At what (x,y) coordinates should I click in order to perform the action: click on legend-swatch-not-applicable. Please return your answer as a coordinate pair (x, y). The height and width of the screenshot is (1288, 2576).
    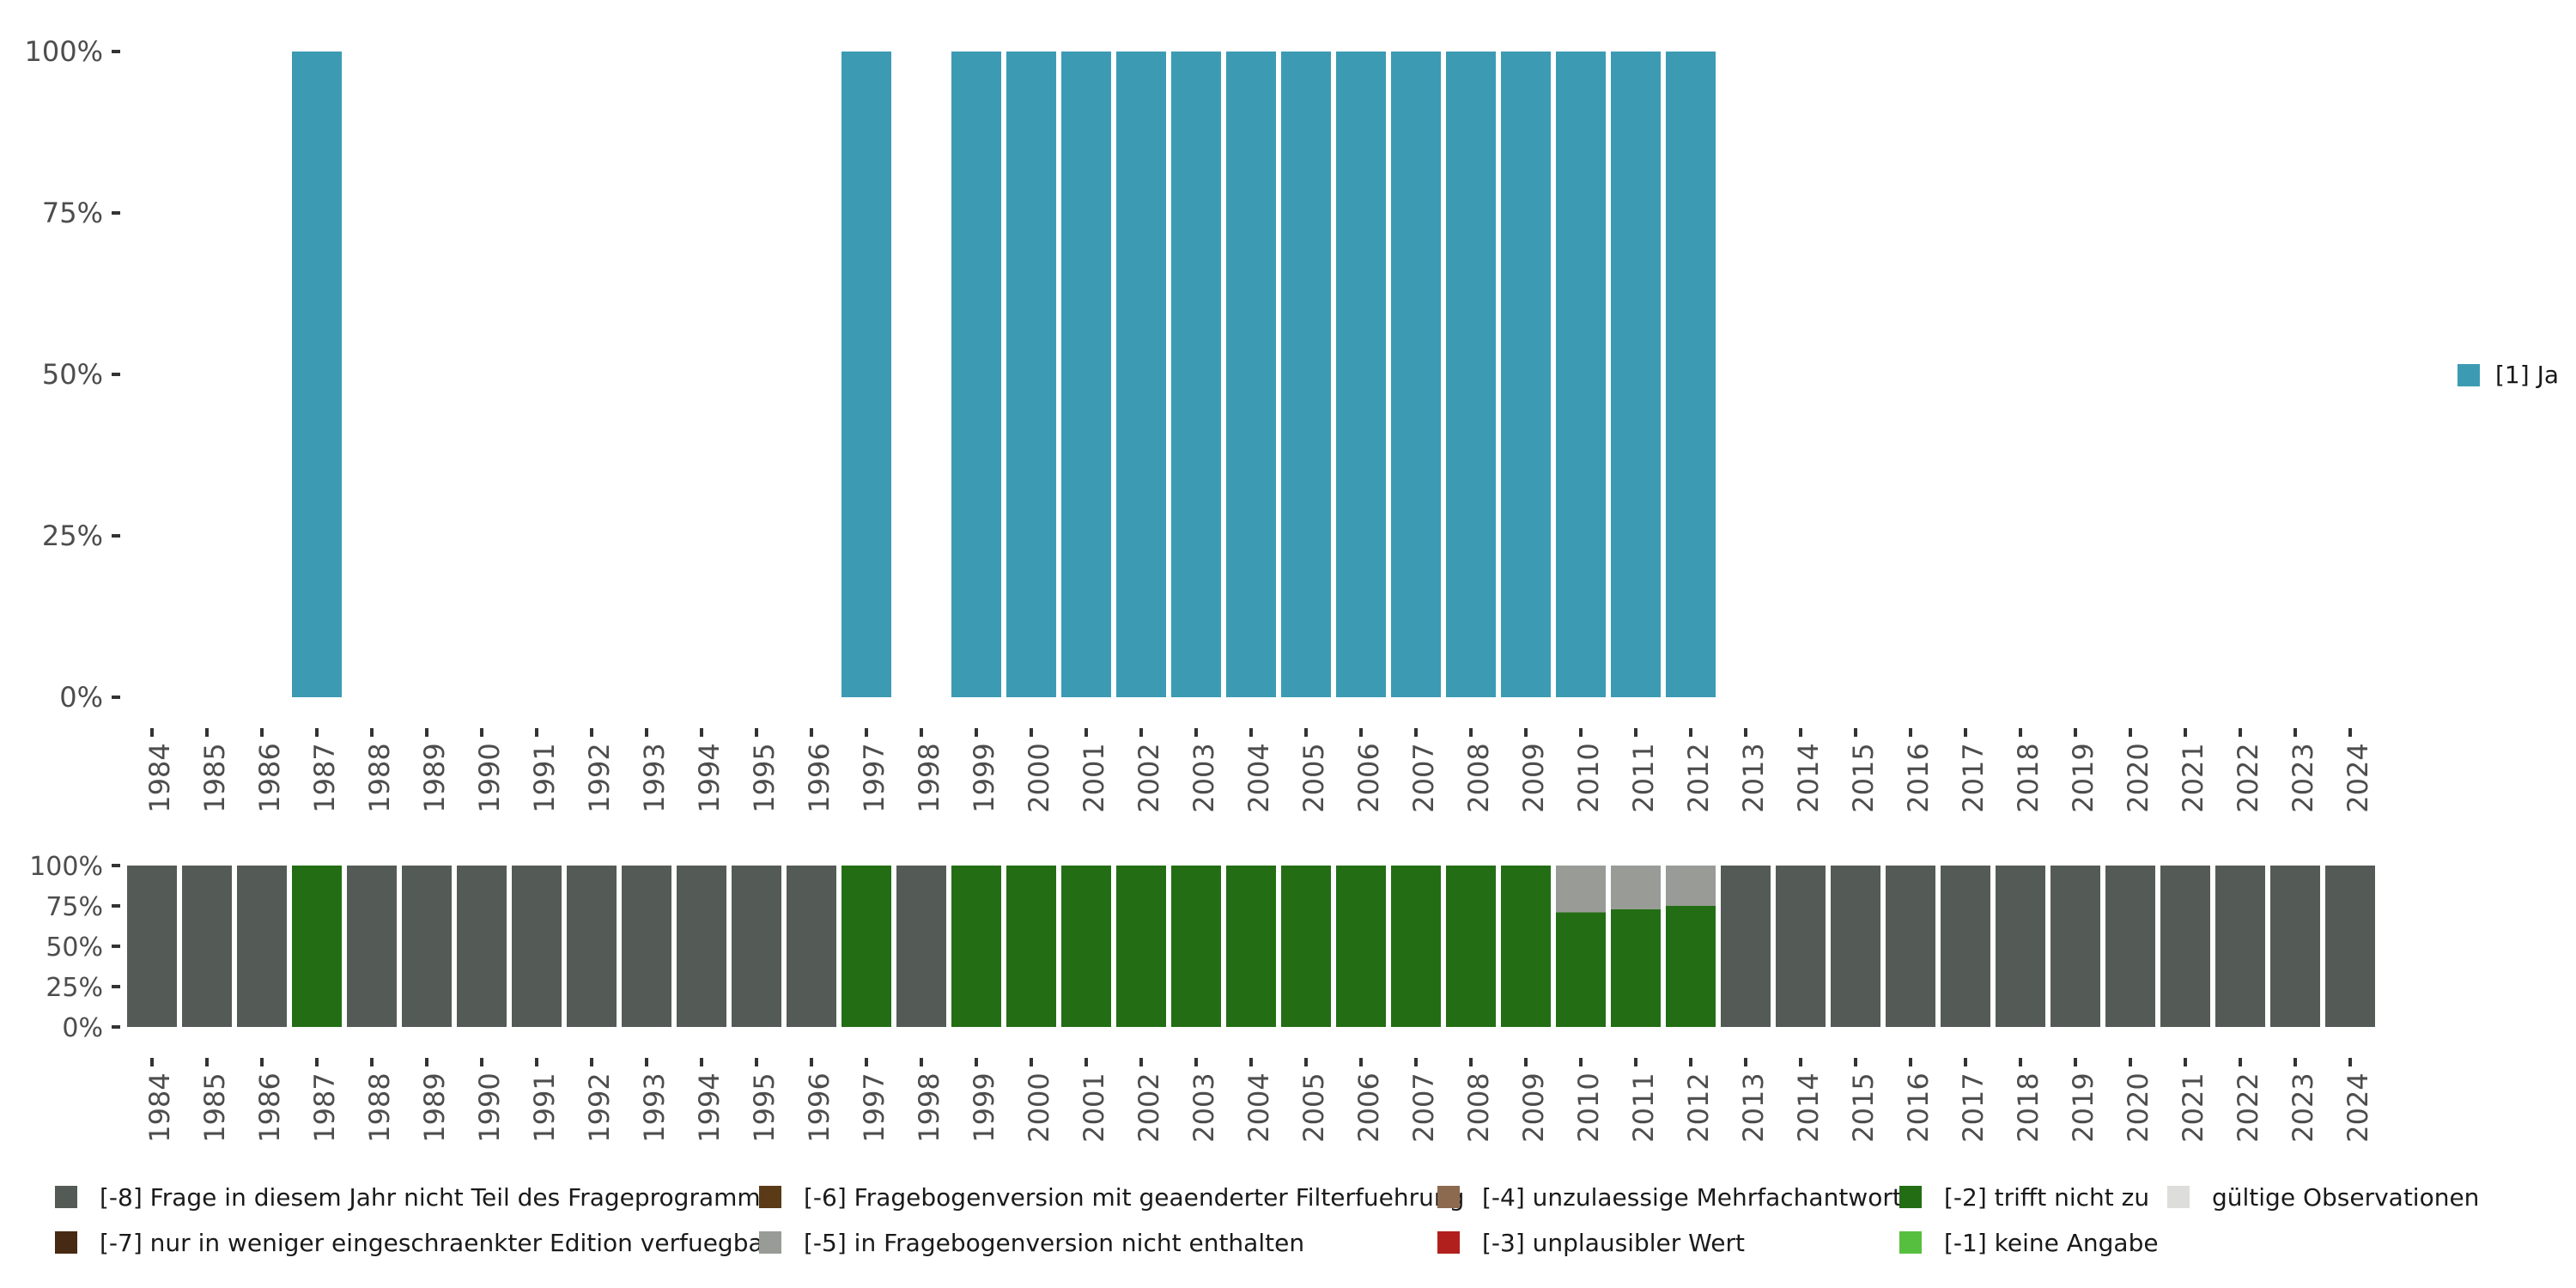
    Looking at the image, I should click on (1910, 1197).